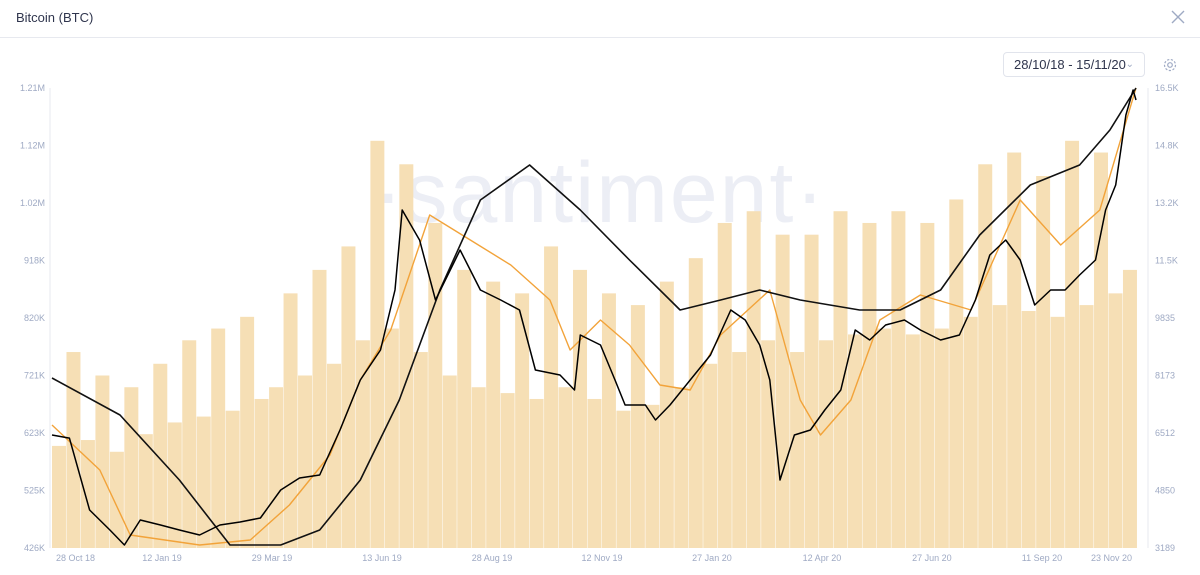 The height and width of the screenshot is (575, 1200). What do you see at coordinates (1111, 558) in the screenshot?
I see `x-axis-tick: 23 Nov 20` at bounding box center [1111, 558].